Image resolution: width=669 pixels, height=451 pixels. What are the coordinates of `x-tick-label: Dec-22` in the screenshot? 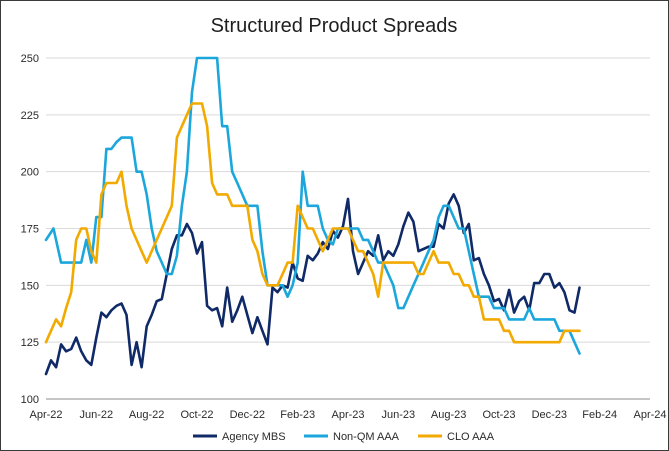 It's located at (247, 415).